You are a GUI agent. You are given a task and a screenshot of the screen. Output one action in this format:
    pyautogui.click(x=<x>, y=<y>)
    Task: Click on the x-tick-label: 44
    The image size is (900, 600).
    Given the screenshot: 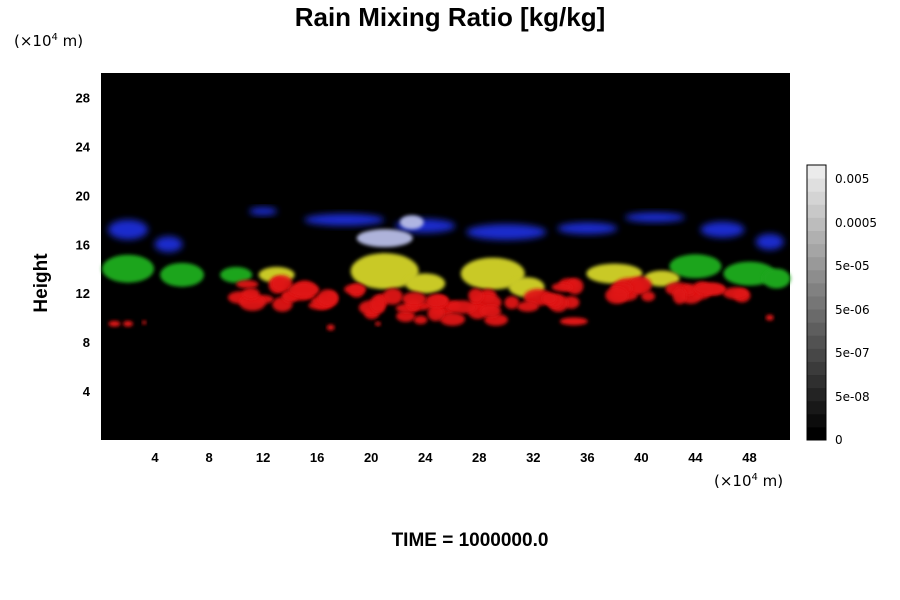 What is the action you would take?
    pyautogui.click(x=695, y=457)
    